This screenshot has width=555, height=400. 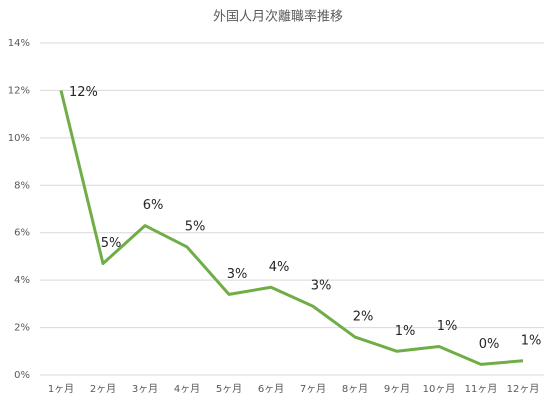 I want to click on y-tick-label: 6%, so click(x=22, y=233).